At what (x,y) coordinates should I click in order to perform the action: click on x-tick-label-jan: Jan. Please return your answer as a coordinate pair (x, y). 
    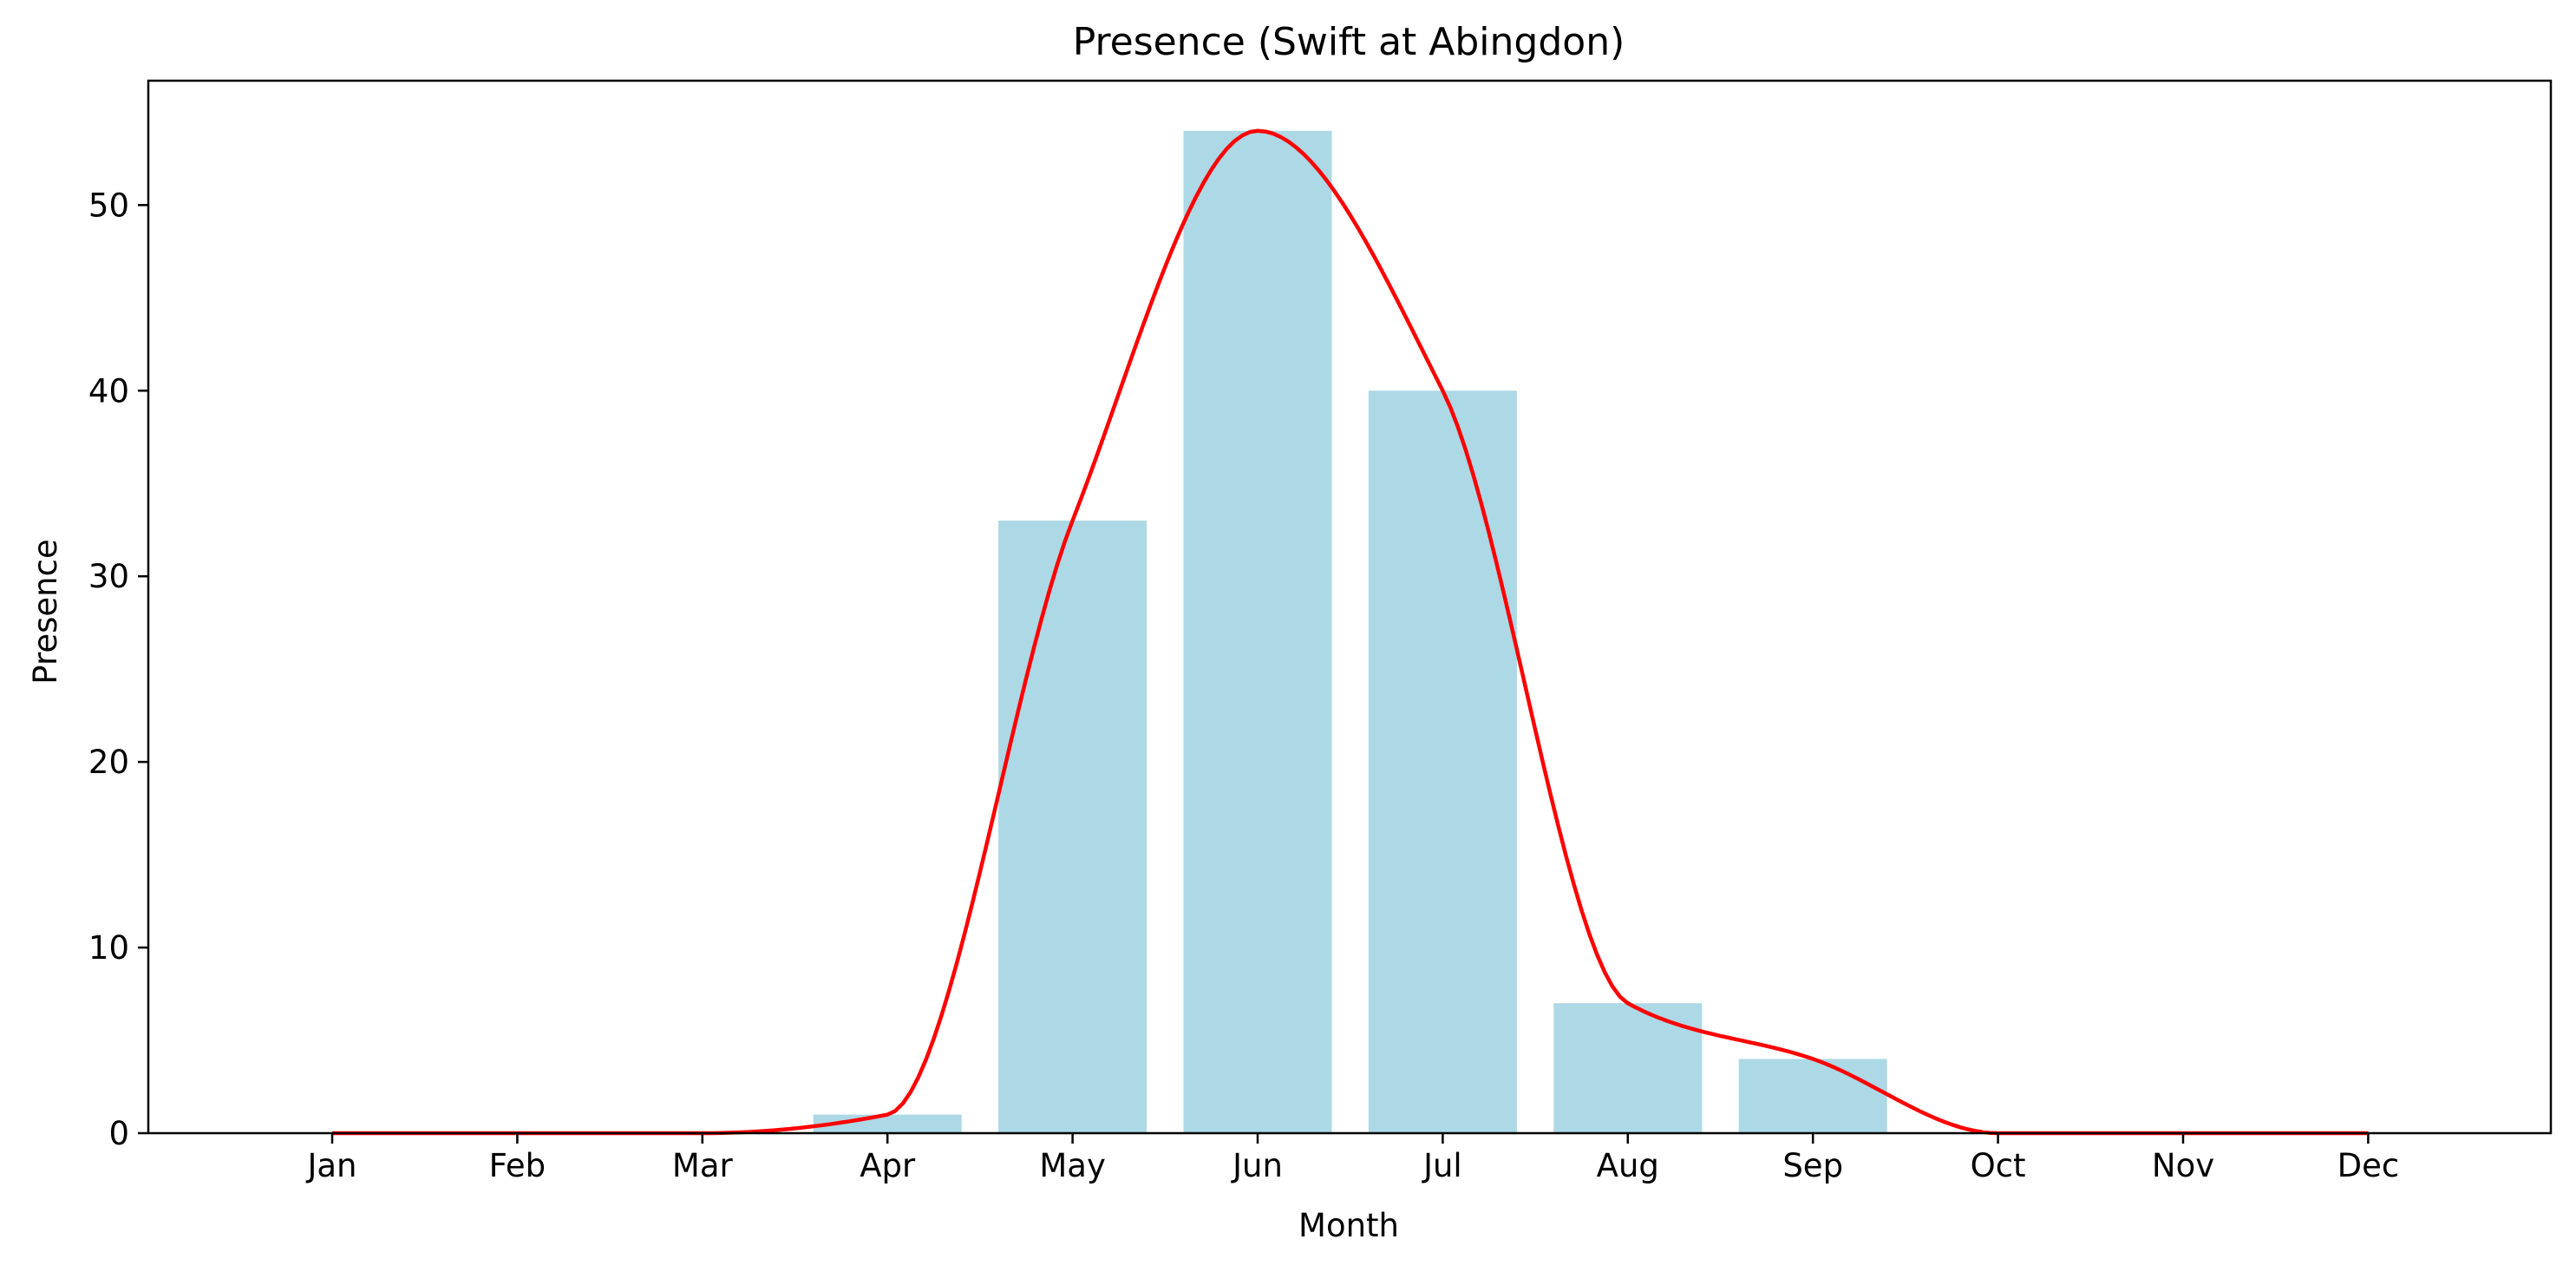
    Looking at the image, I should click on (330, 1165).